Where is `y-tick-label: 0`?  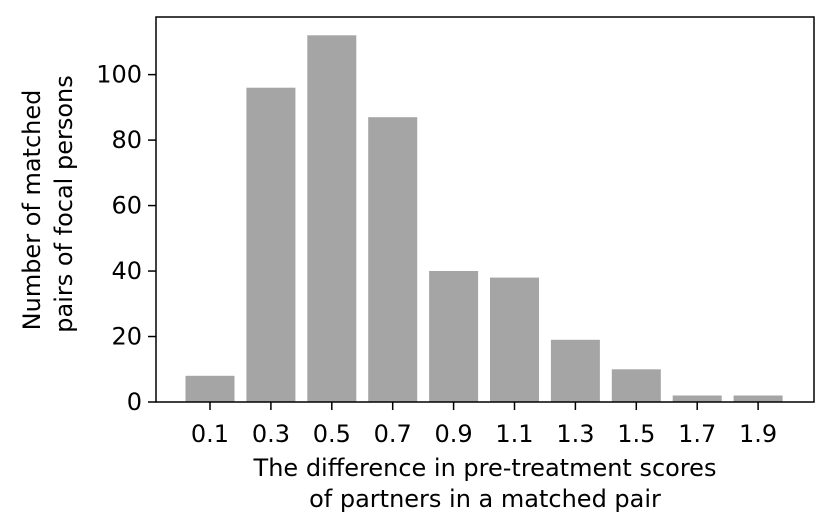 y-tick-label: 0 is located at coordinates (134, 402).